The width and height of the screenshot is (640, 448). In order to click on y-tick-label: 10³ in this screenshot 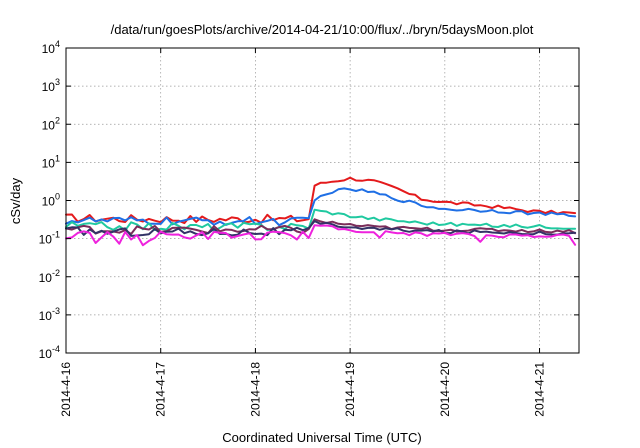, I will do `click(51, 85)`.